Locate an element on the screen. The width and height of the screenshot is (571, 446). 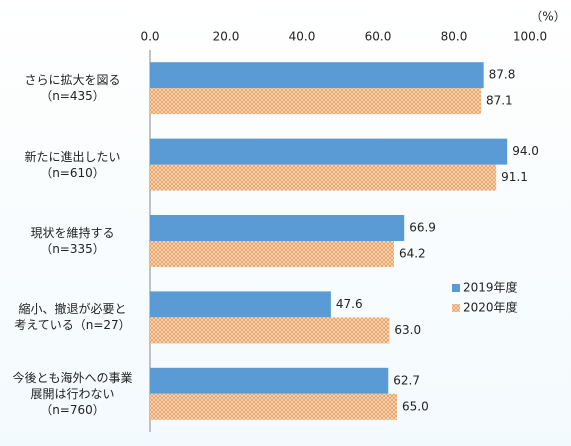
value-label: 91.1 is located at coordinates (514, 177).